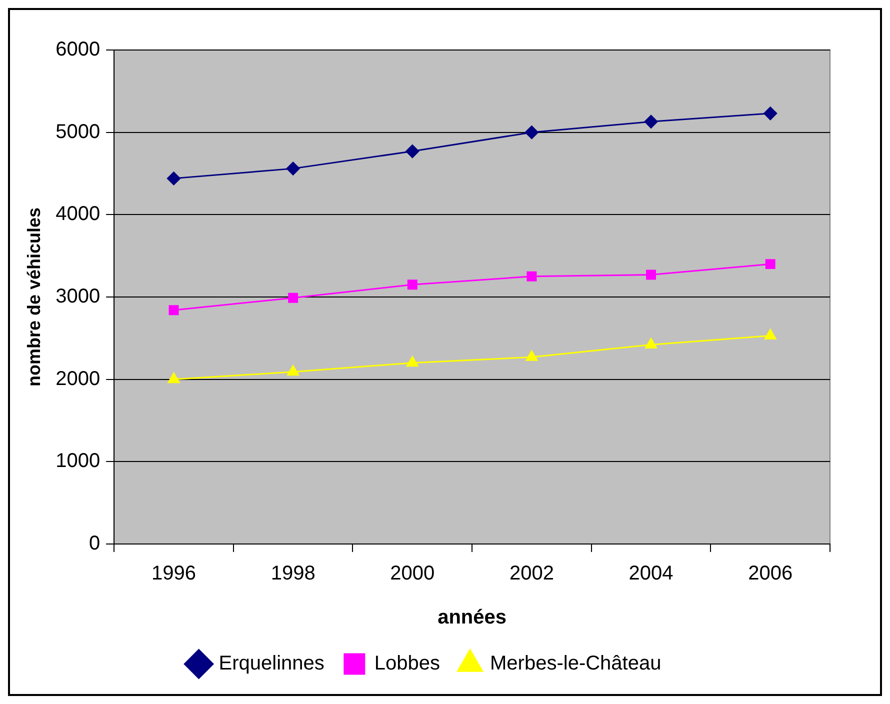 Image resolution: width=890 pixels, height=704 pixels. Describe the element at coordinates (407, 663) in the screenshot. I see `legend-label: Lobbes` at that location.